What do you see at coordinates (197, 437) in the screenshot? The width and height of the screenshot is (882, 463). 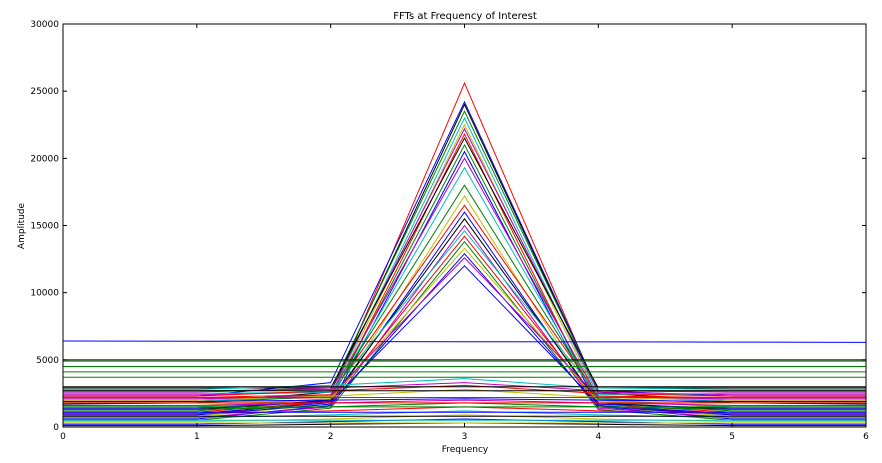 I see `x-tick-label: 1` at bounding box center [197, 437].